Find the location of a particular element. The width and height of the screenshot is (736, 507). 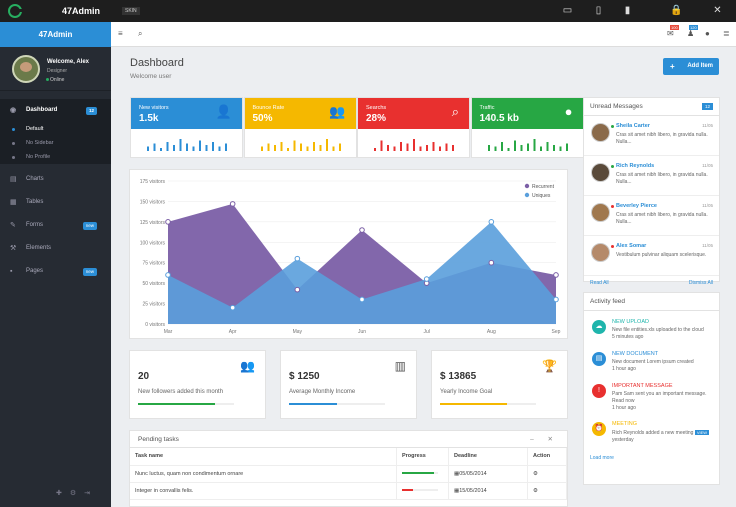

read-all-link: Read All is located at coordinates (599, 283).